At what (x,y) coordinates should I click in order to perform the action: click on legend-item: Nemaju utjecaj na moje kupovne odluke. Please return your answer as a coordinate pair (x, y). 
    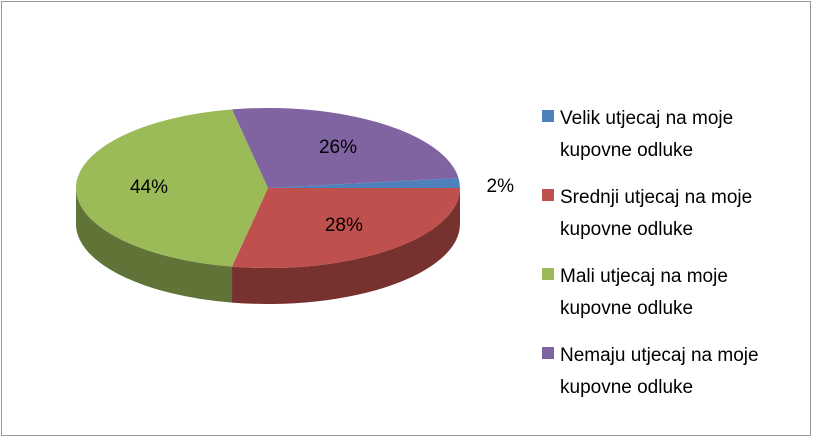
    Looking at the image, I should click on (670, 379).